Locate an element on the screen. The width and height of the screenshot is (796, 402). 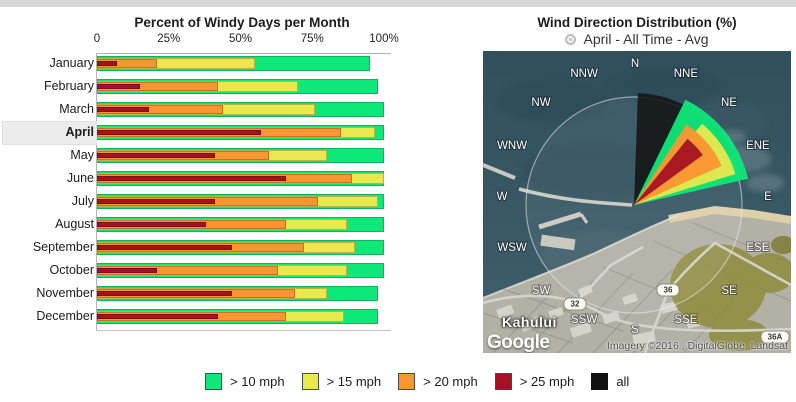
top-strip is located at coordinates (398, 3).